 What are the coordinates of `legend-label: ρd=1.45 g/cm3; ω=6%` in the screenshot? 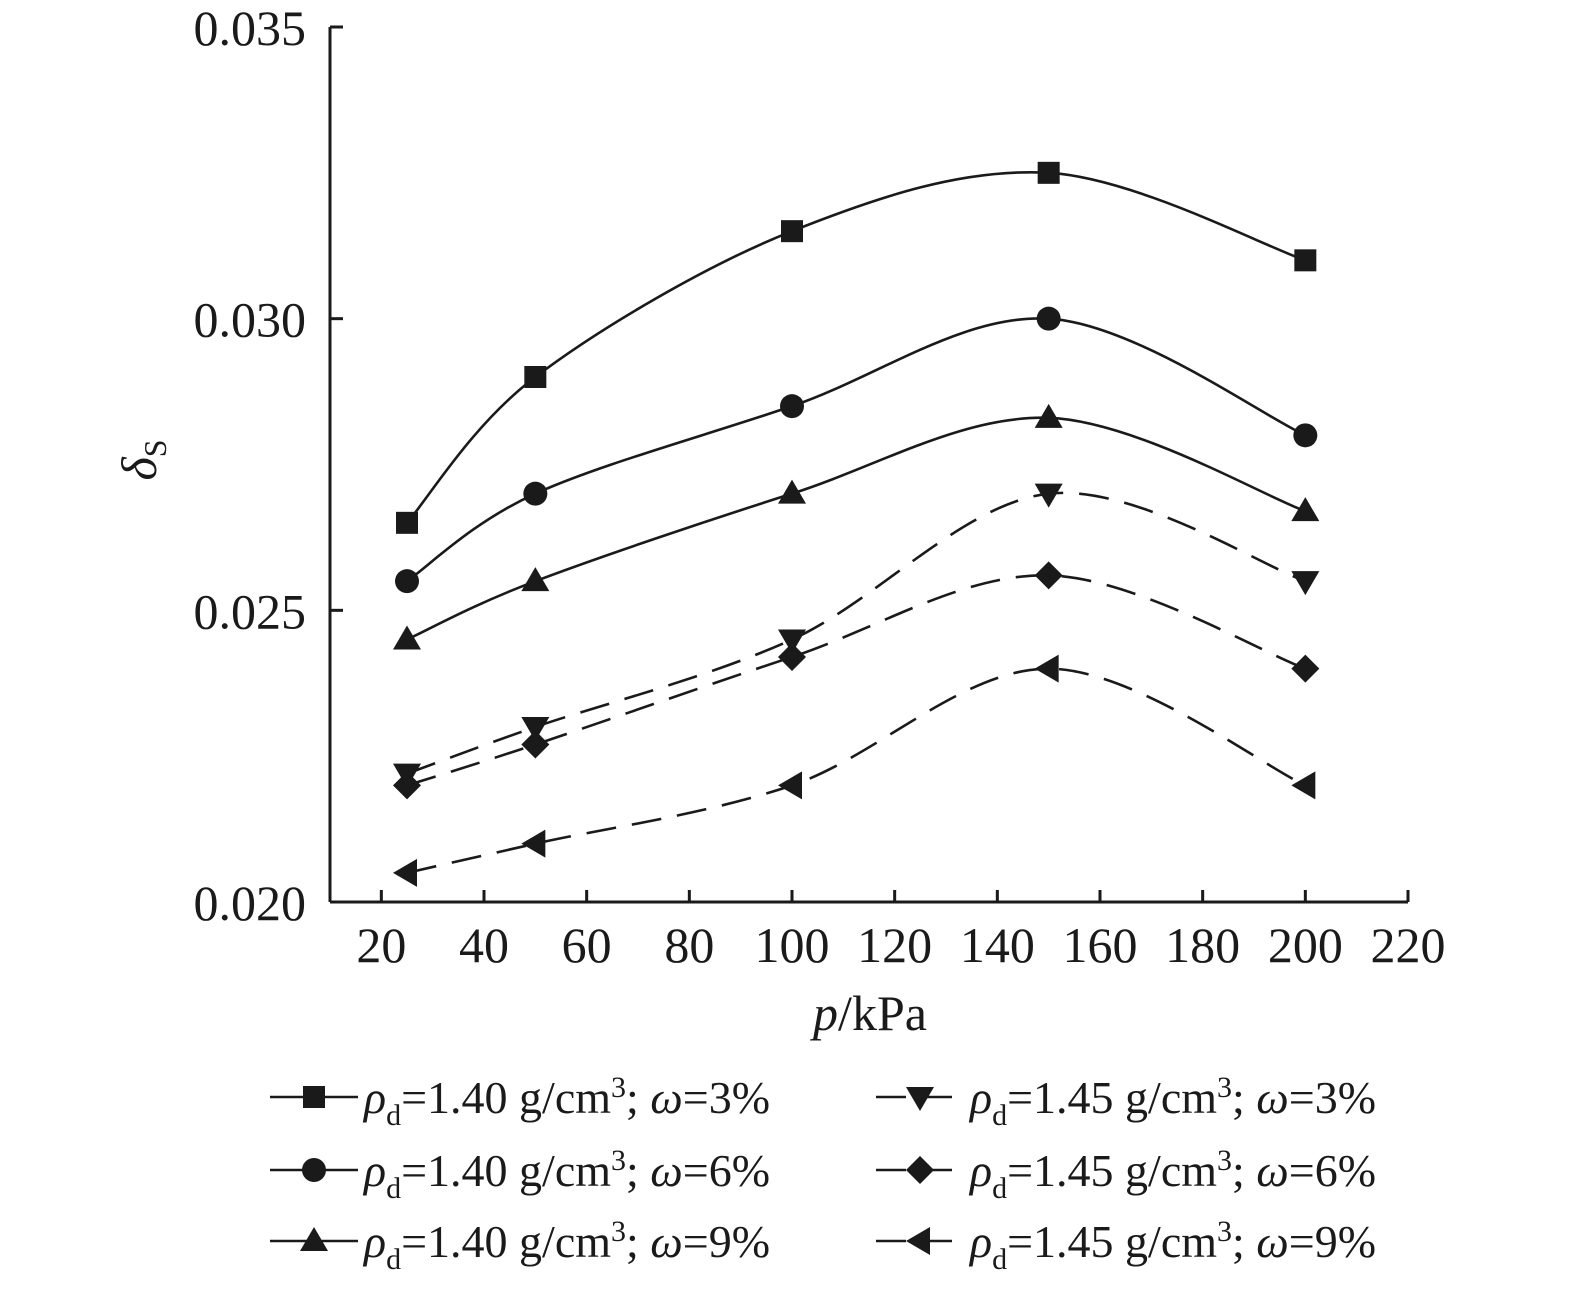 It's located at (1172, 1174).